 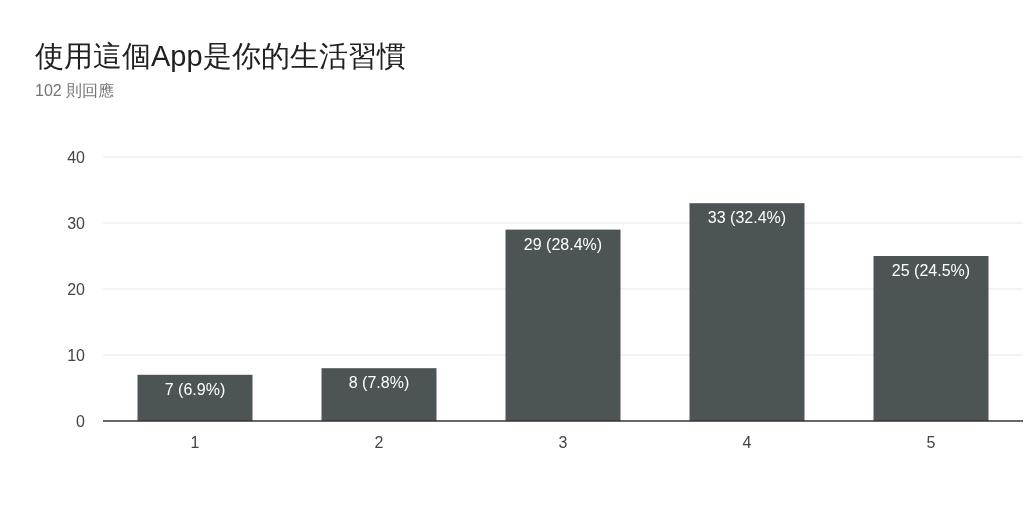 I want to click on x-tick-label: 2, so click(x=379, y=442).